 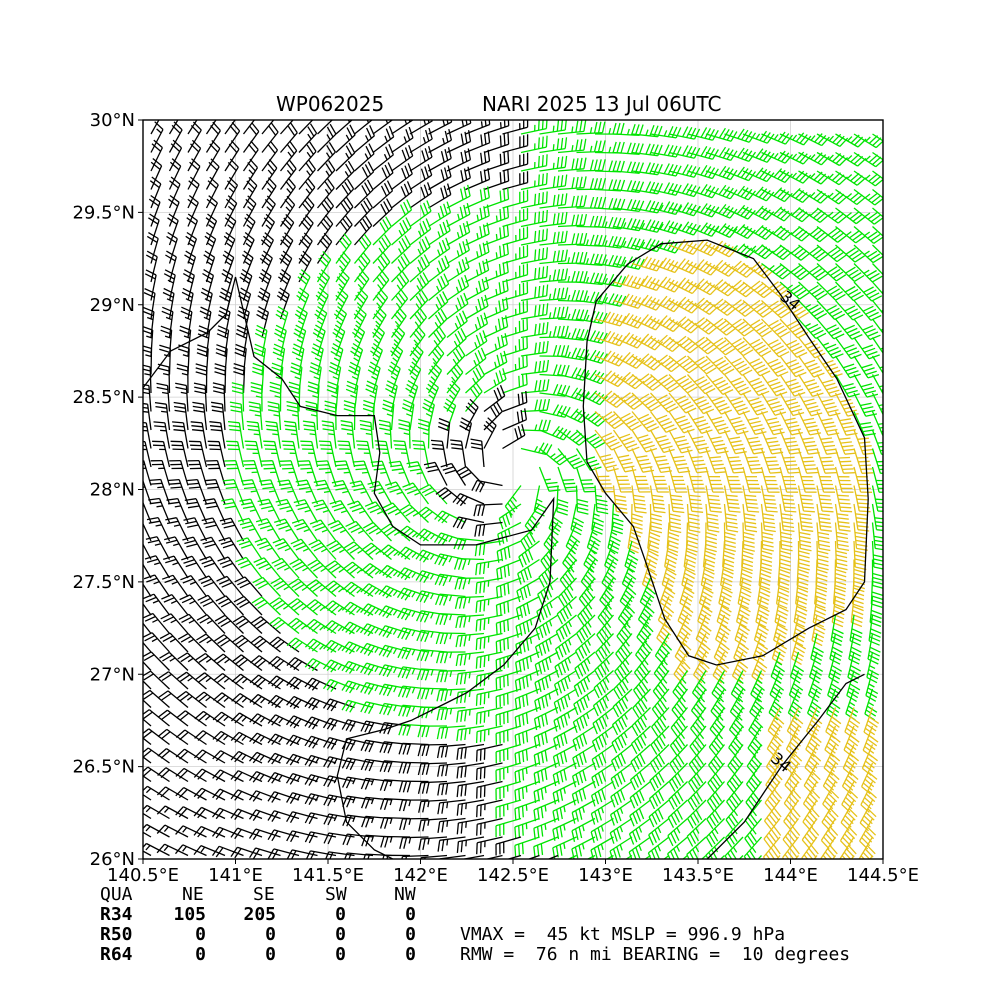 What do you see at coordinates (602, 104) in the screenshot?
I see `storm-time-title: NARI 2025 13 Jul 06UTC` at bounding box center [602, 104].